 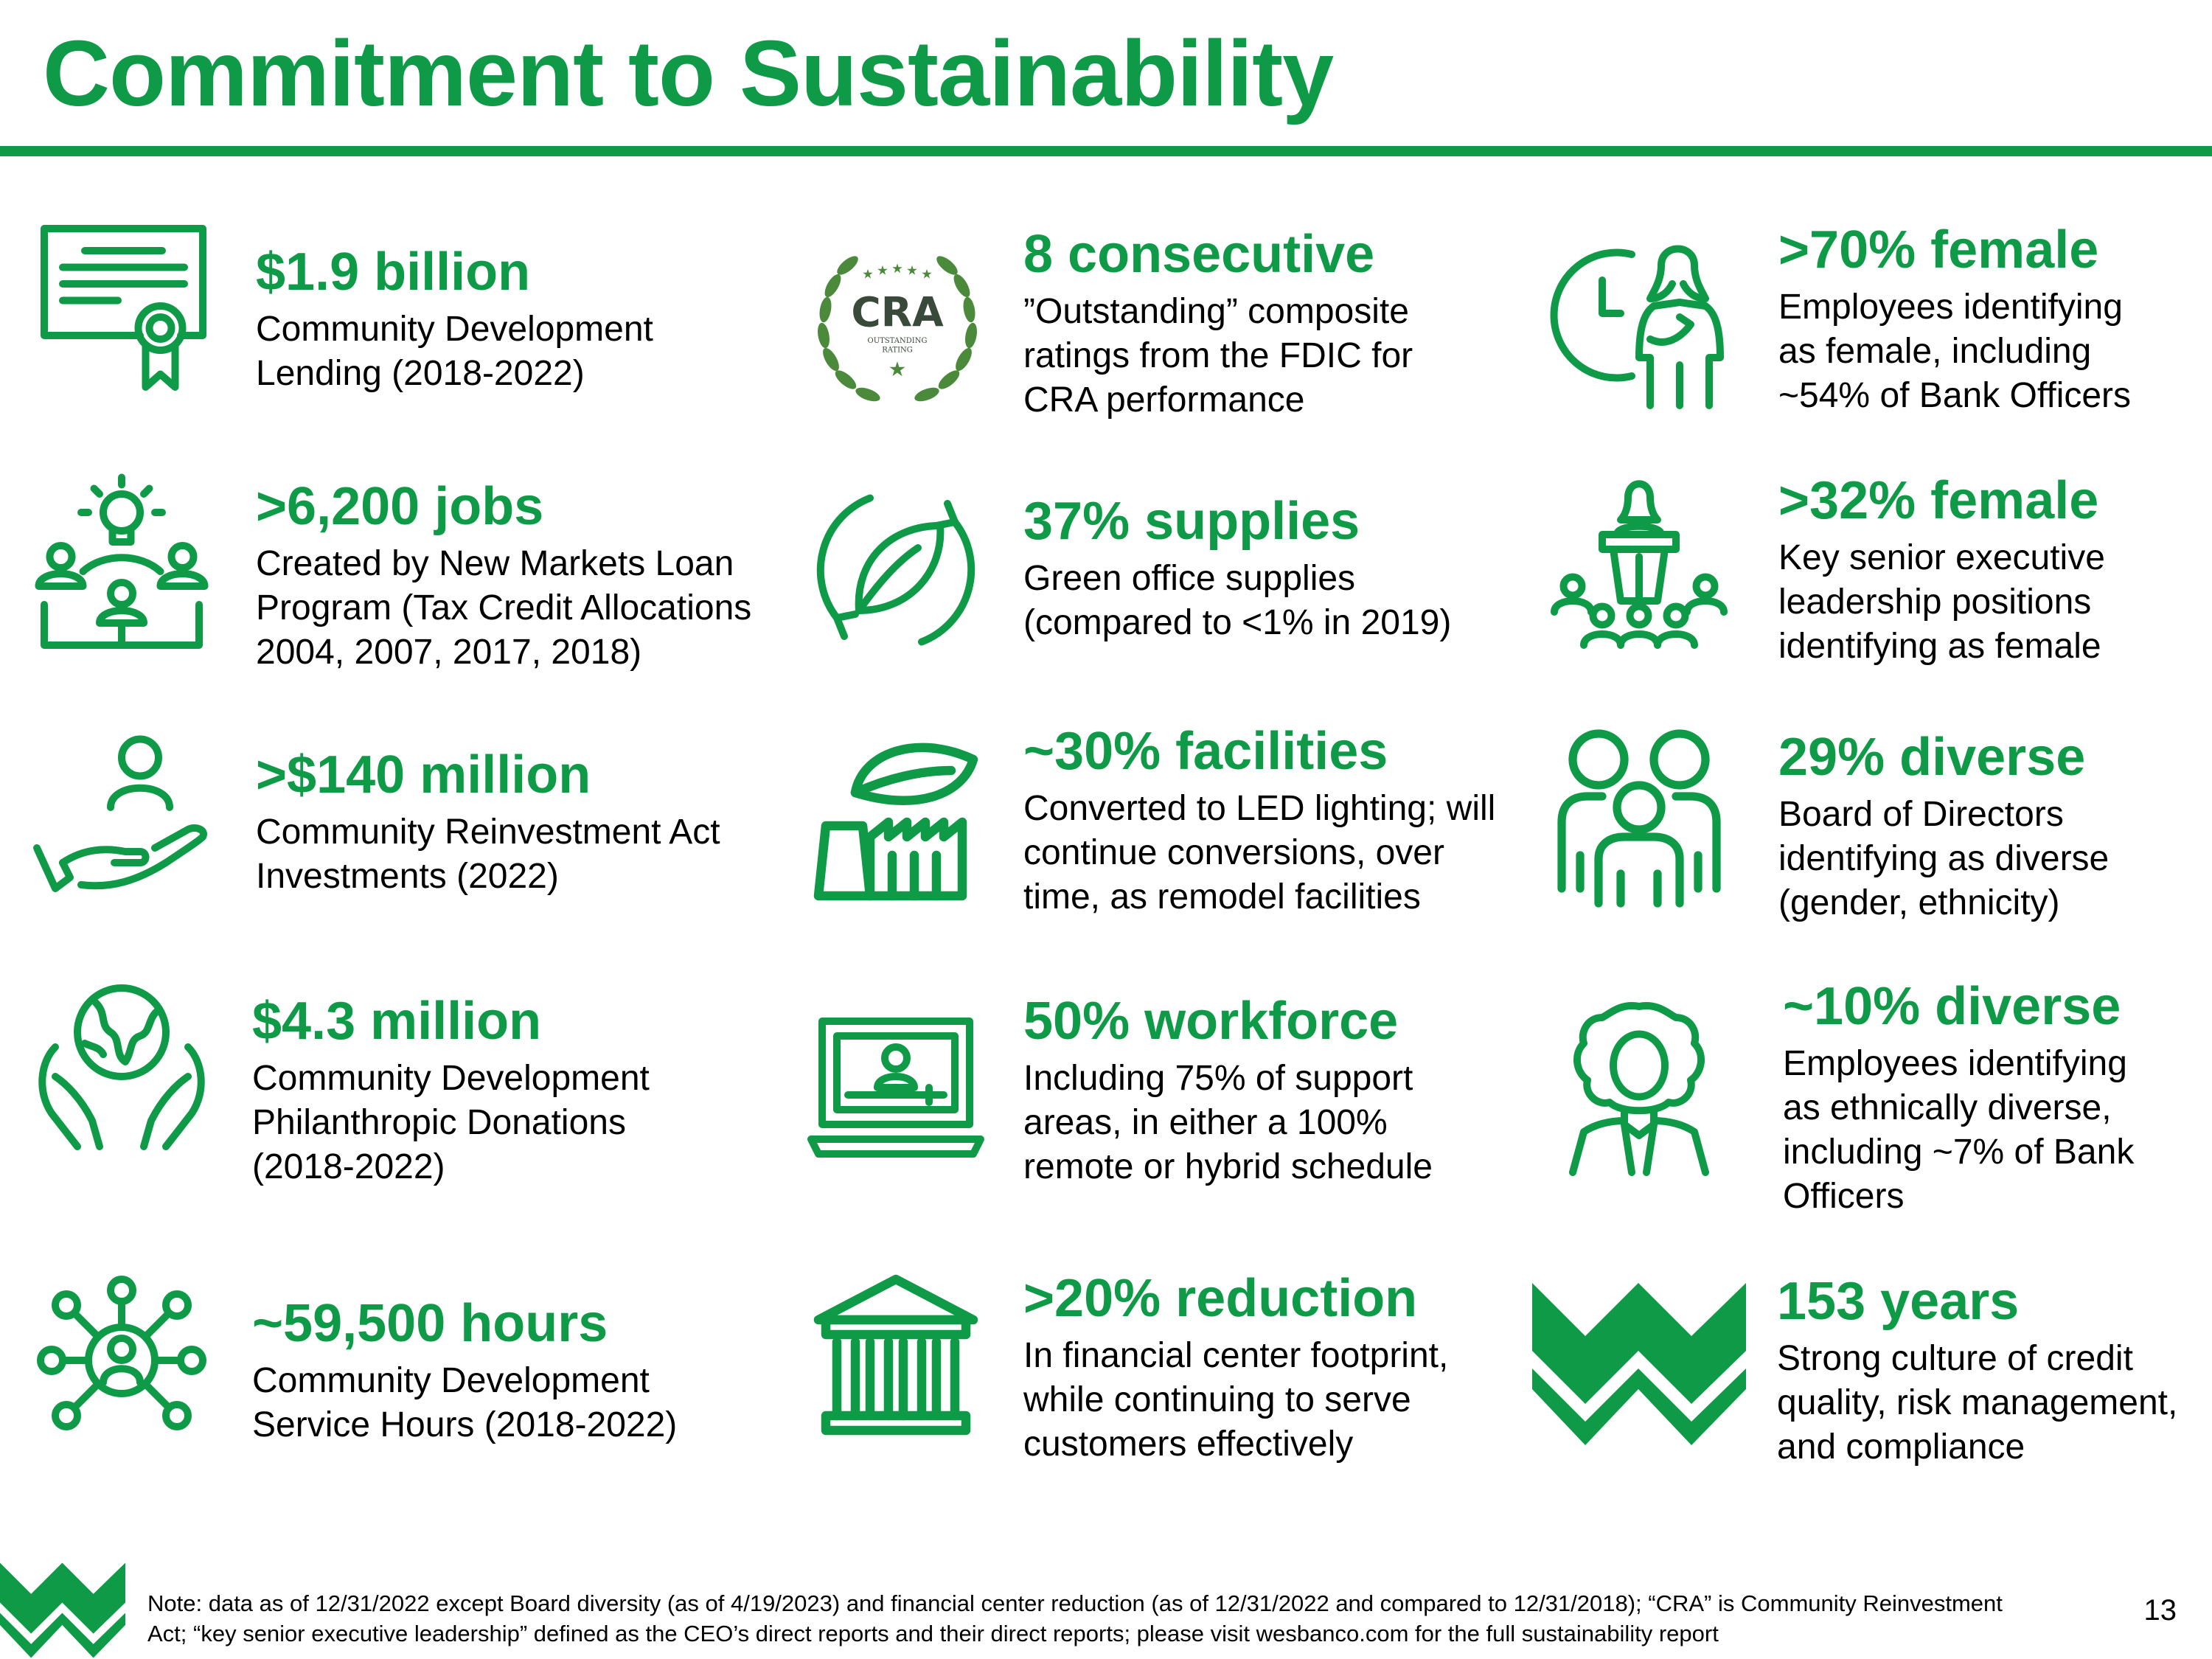 I want to click on female-professional-clock-icon, so click(x=1639, y=321).